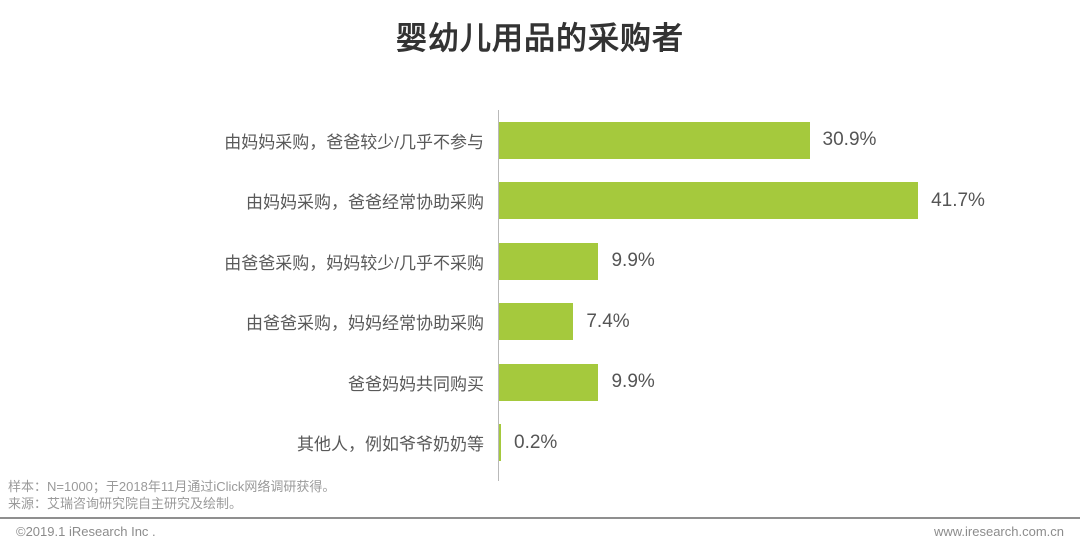 The image size is (1080, 546). What do you see at coordinates (390, 445) in the screenshot?
I see `category-label: 其他人，例如爷爷奶奶等` at bounding box center [390, 445].